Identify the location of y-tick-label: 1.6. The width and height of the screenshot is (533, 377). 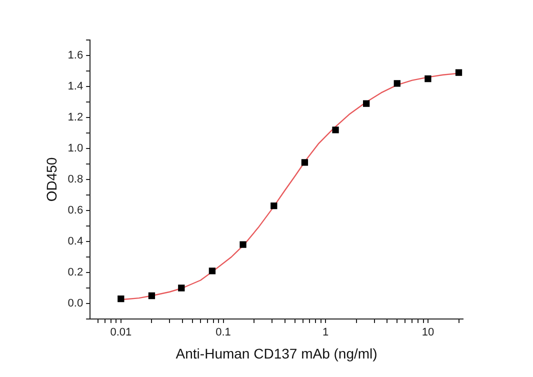
(76, 56).